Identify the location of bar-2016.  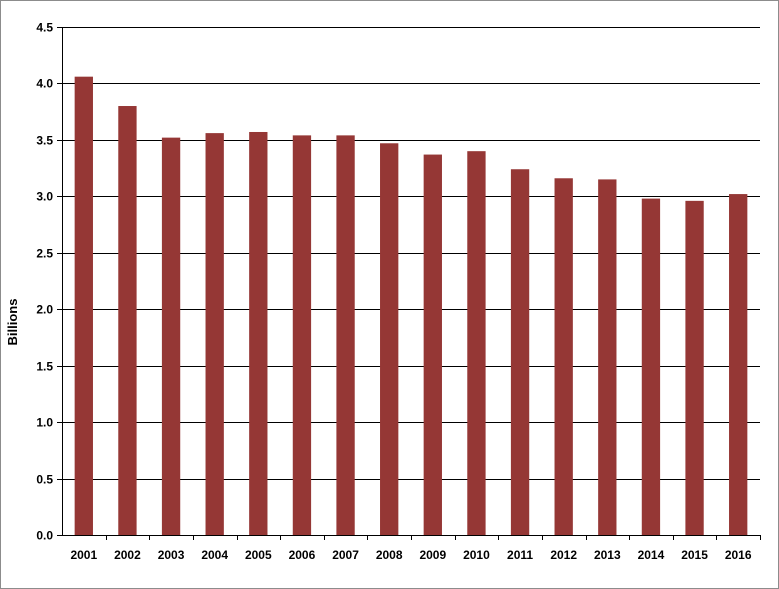
(738, 364).